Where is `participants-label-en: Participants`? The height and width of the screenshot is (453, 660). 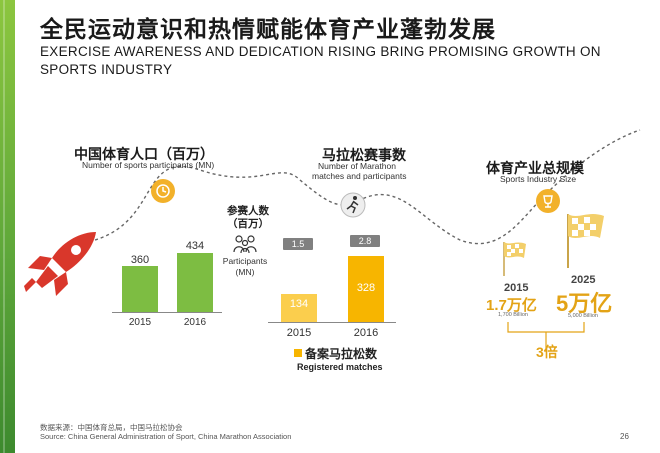 participants-label-en: Participants is located at coordinates (245, 261).